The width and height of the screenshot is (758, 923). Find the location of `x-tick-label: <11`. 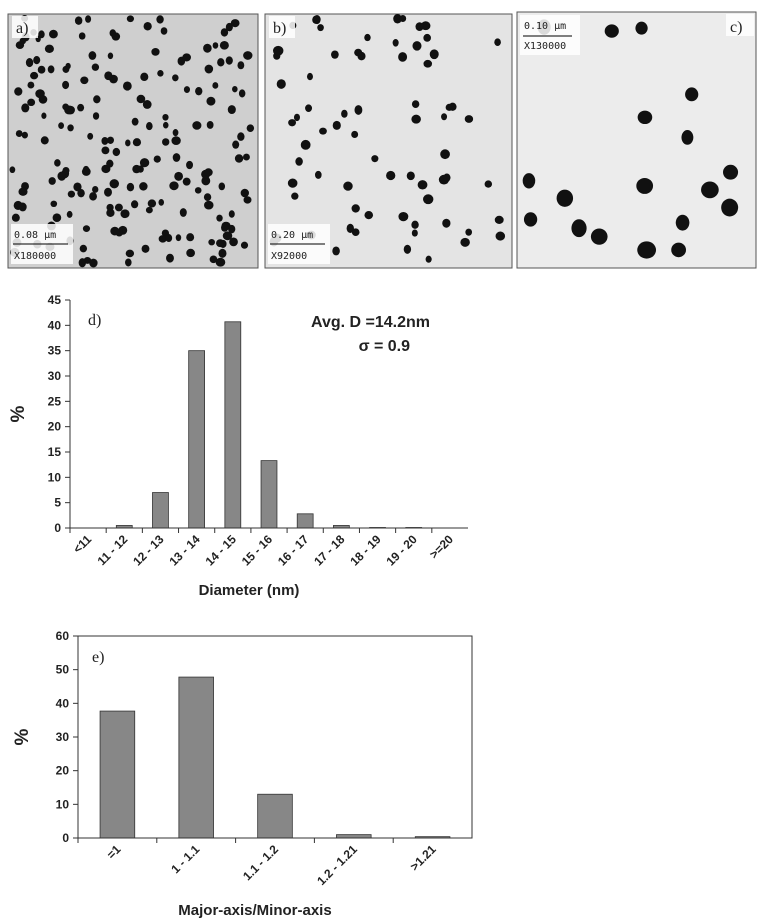

x-tick-label: <11 is located at coordinates (82, 544).